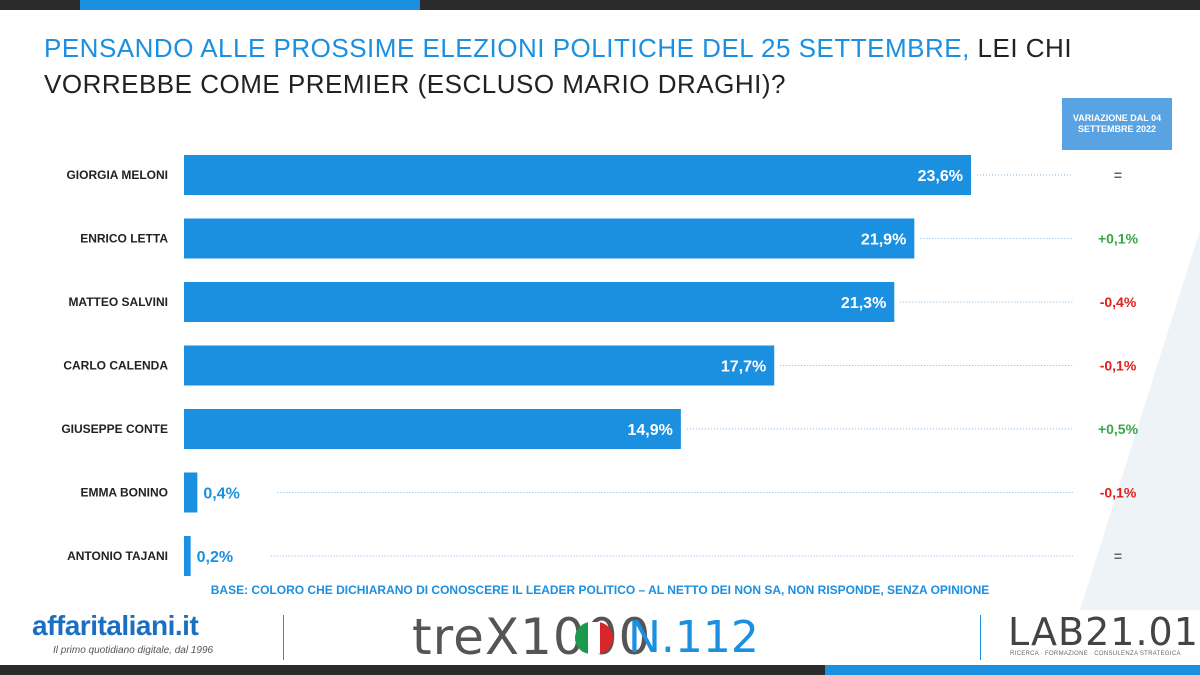 The image size is (1200, 675). Describe the element at coordinates (124, 493) in the screenshot. I see `category-label: EMMA BONINO` at that location.